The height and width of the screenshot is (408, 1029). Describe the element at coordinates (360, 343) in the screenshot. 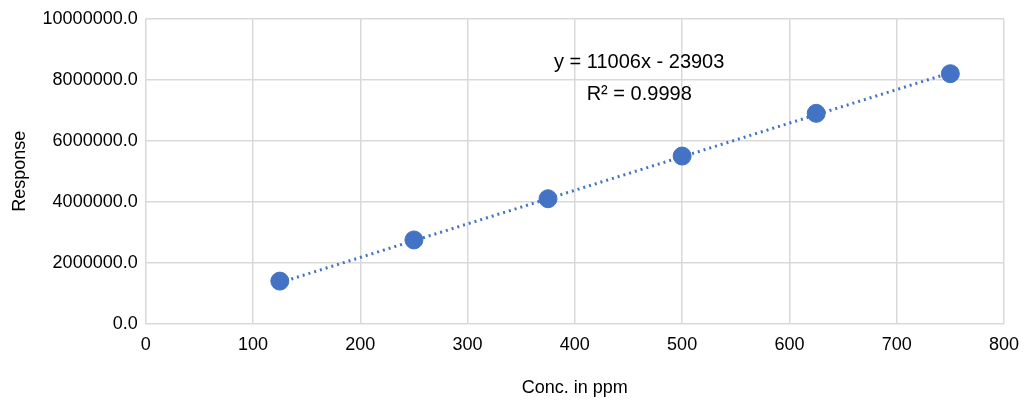

I see `x-tick-label: 200` at that location.